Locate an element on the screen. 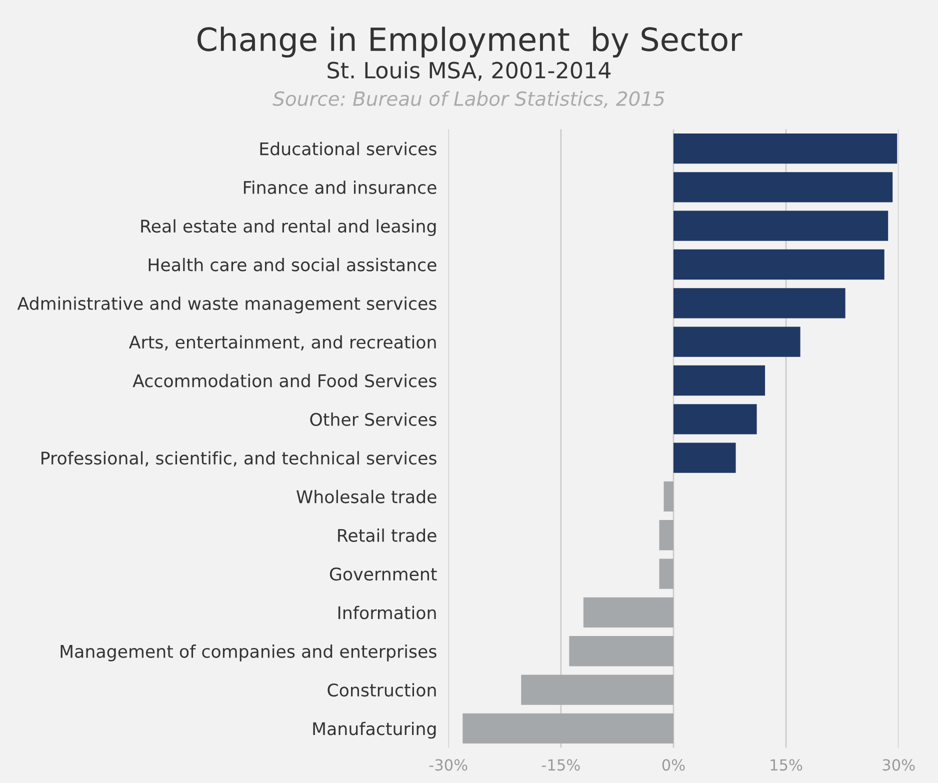  y-tick-label: Other Services is located at coordinates (373, 419).